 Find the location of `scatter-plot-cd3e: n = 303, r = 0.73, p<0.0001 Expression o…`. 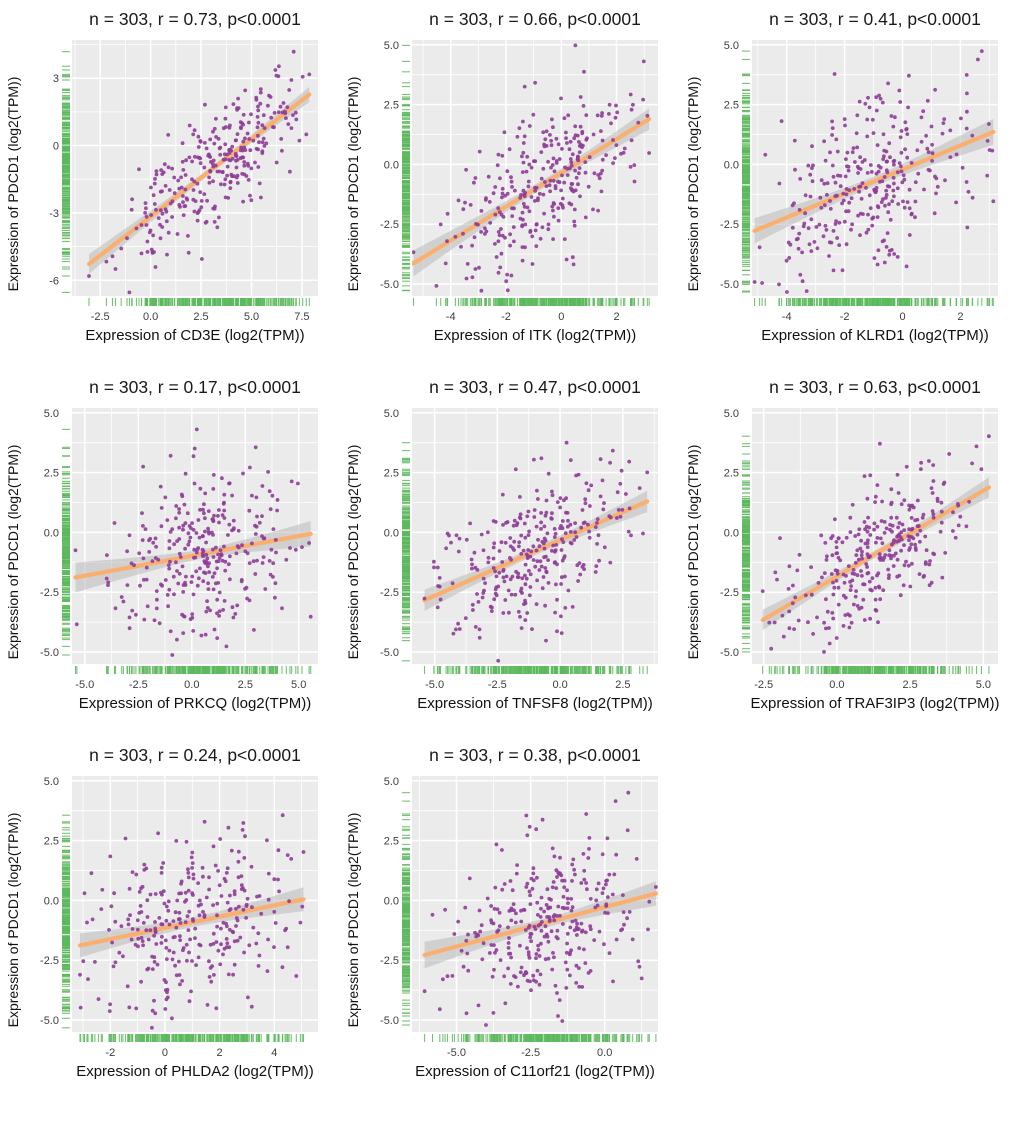

scatter-plot-cd3e: n = 303, r = 0.73, p<0.0001 Expression o… is located at coordinates (170, 175).